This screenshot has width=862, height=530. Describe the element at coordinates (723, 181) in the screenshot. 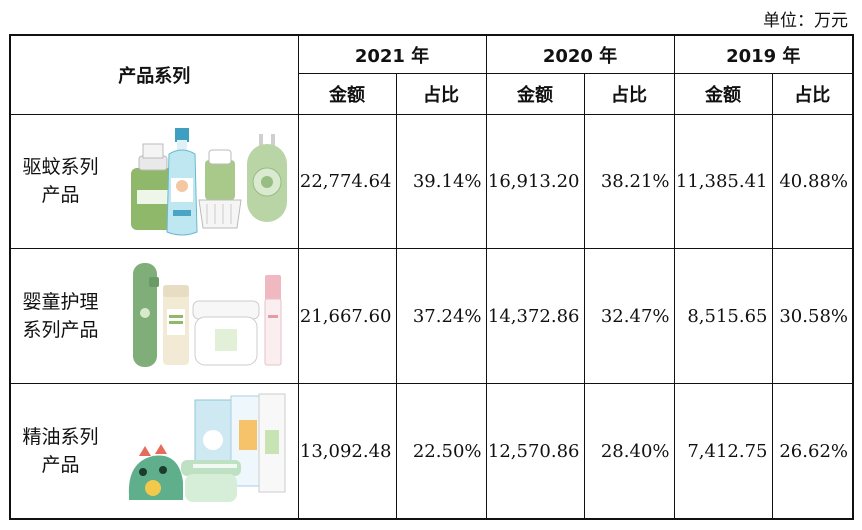

I see `amount-2019: 11,385.41` at that location.